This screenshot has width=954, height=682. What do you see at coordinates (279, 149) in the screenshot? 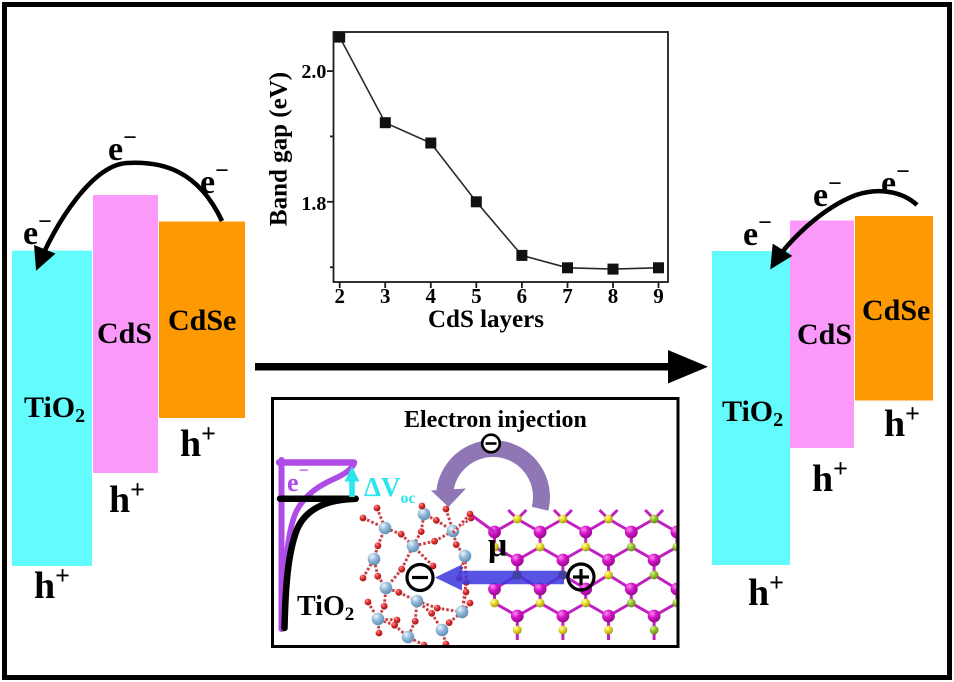
I see `svg-text: Band gap (eV)` at bounding box center [279, 149].